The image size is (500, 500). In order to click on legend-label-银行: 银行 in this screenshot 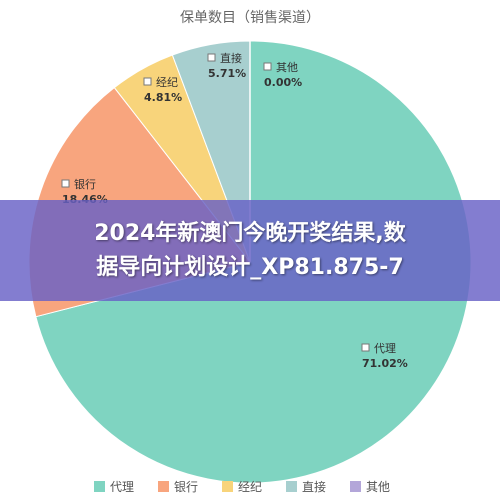, I will do `click(186, 487)`.